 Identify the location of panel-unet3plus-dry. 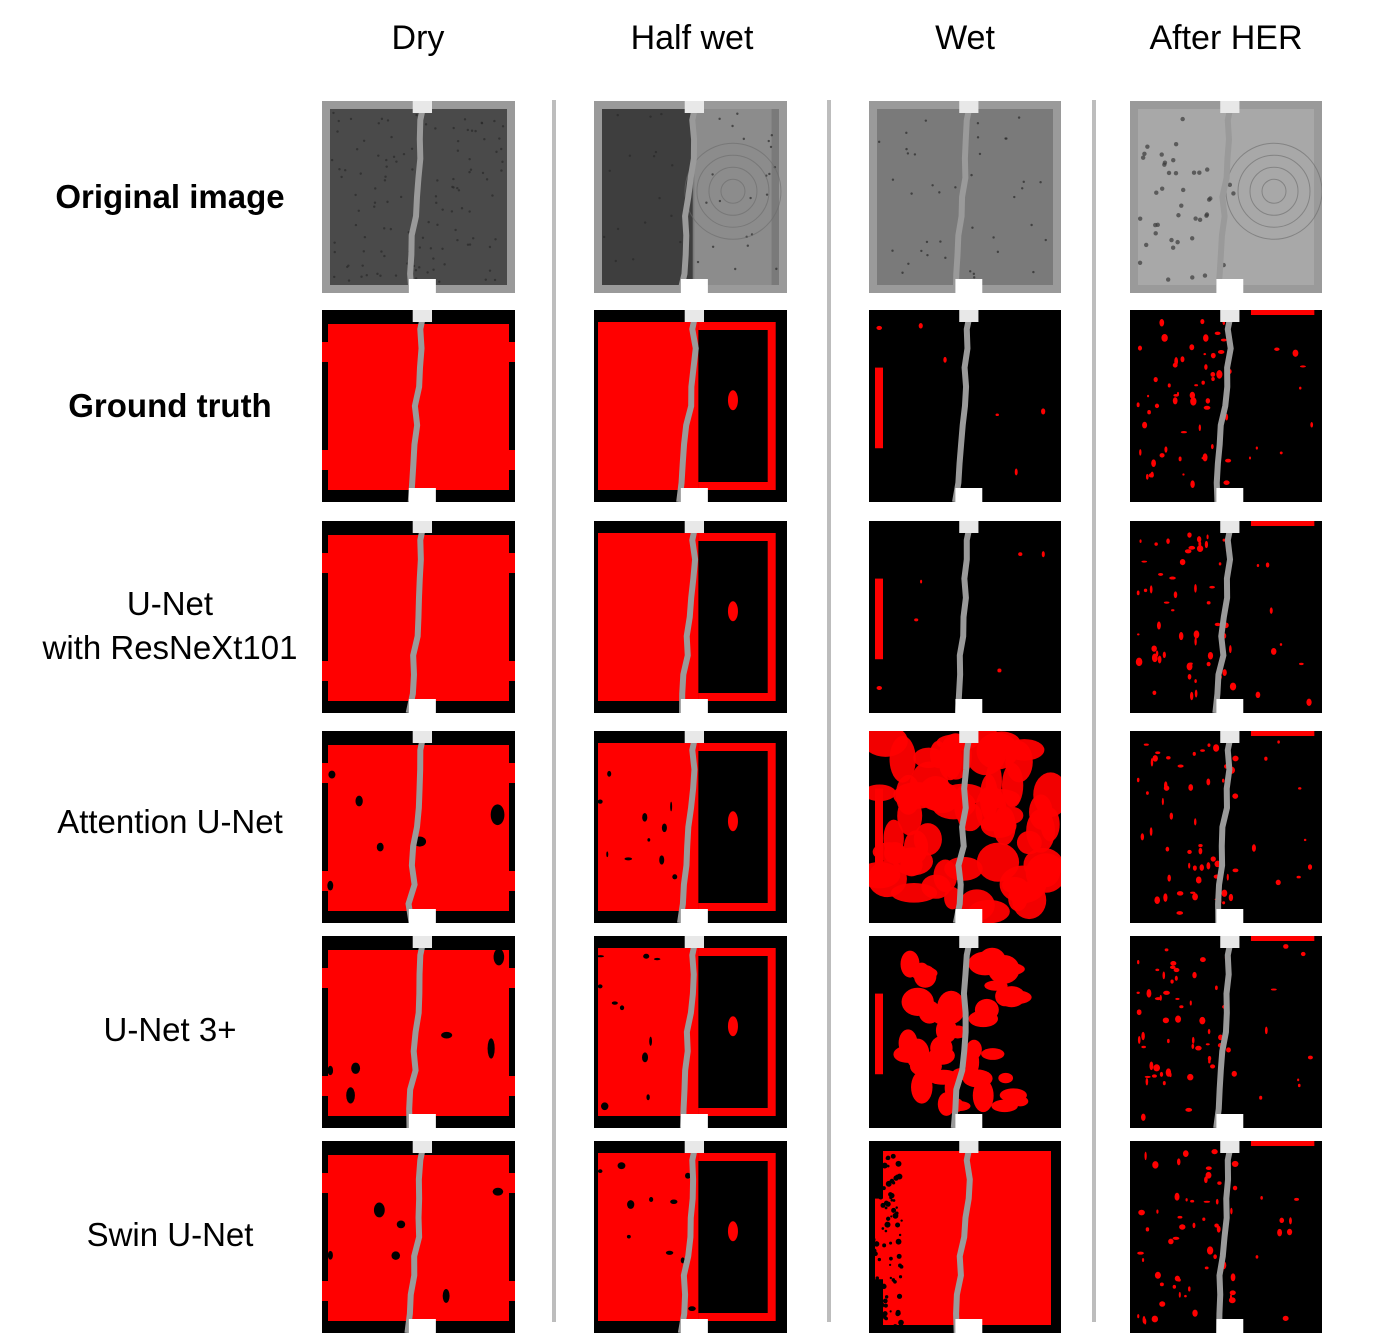
(418, 1032).